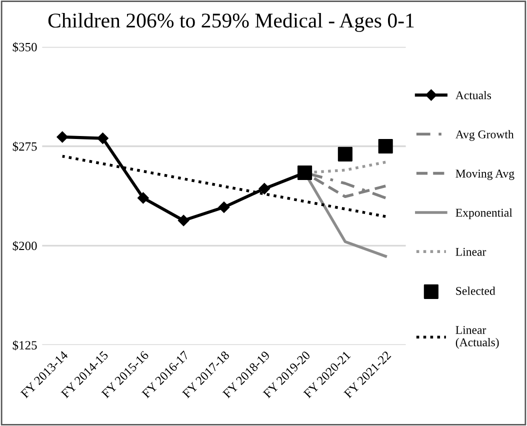 This screenshot has height=426, width=527. I want to click on y-tick-label: $275, so click(24, 147).